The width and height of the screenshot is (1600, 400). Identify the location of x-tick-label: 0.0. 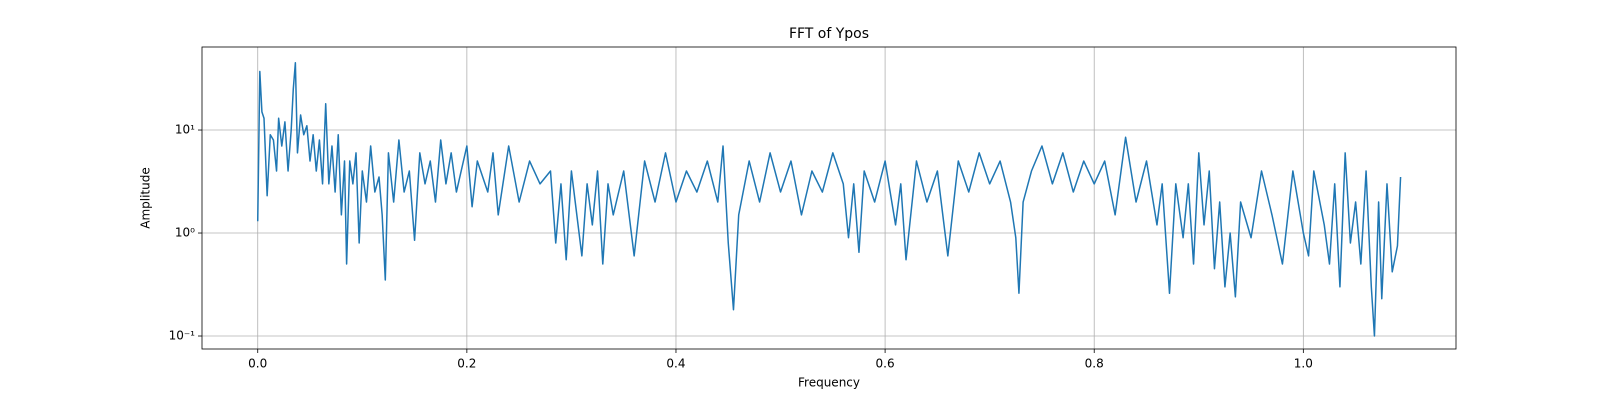
(257, 364).